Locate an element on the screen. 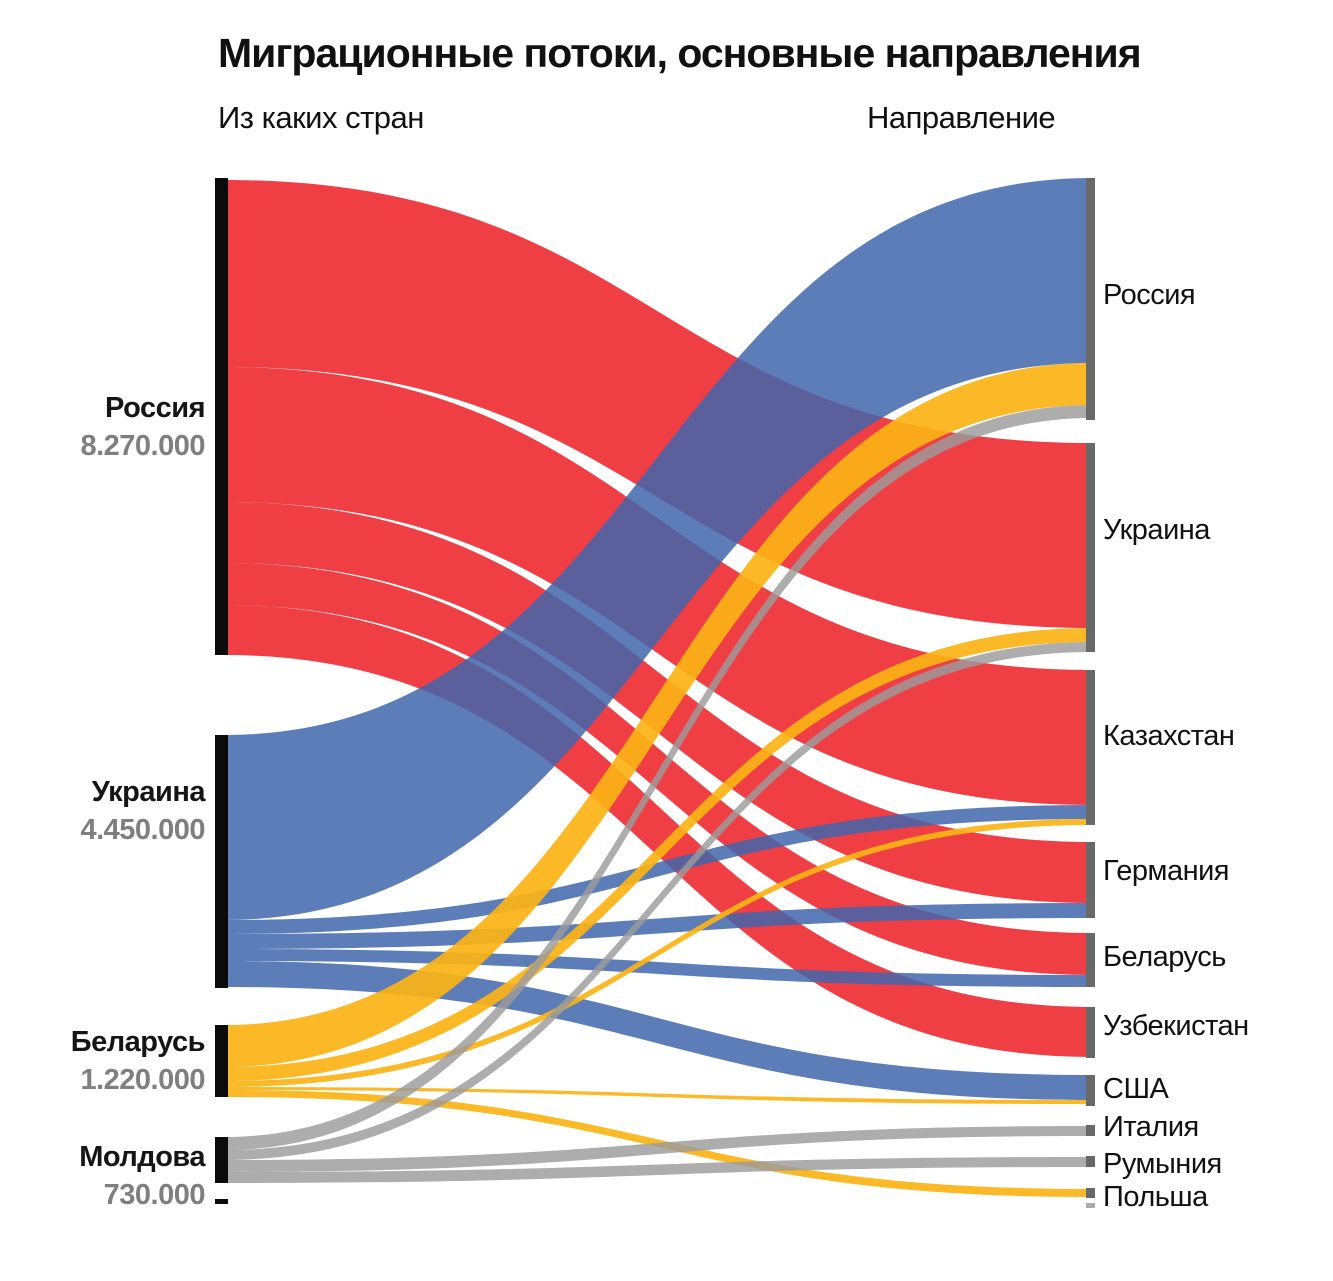  left-node-value-ua: 4.450.000 is located at coordinates (142, 830).